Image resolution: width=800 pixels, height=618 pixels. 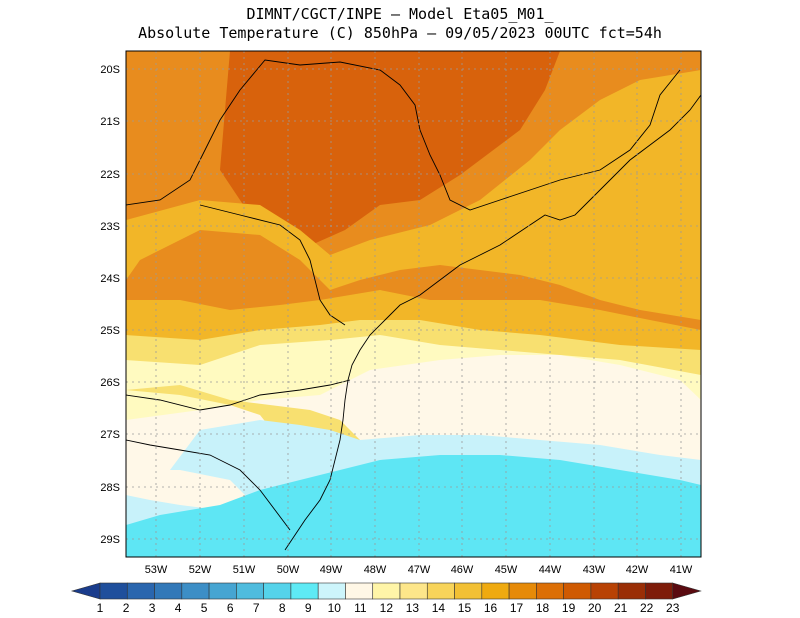 I want to click on lat-label: 23S, so click(x=110, y=227).